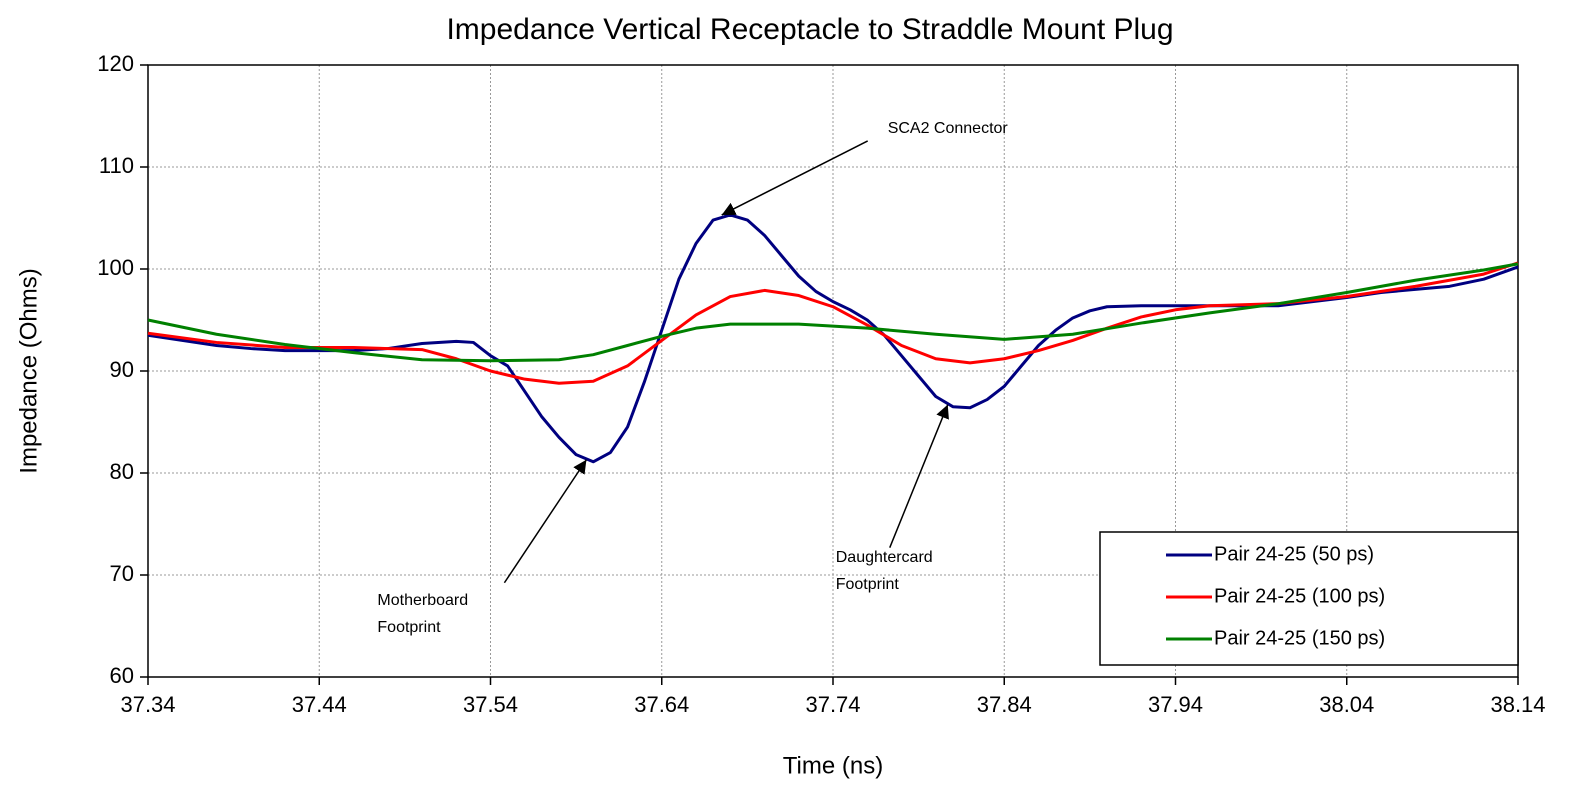  What do you see at coordinates (122, 369) in the screenshot?
I see `y-tick-label: 90` at bounding box center [122, 369].